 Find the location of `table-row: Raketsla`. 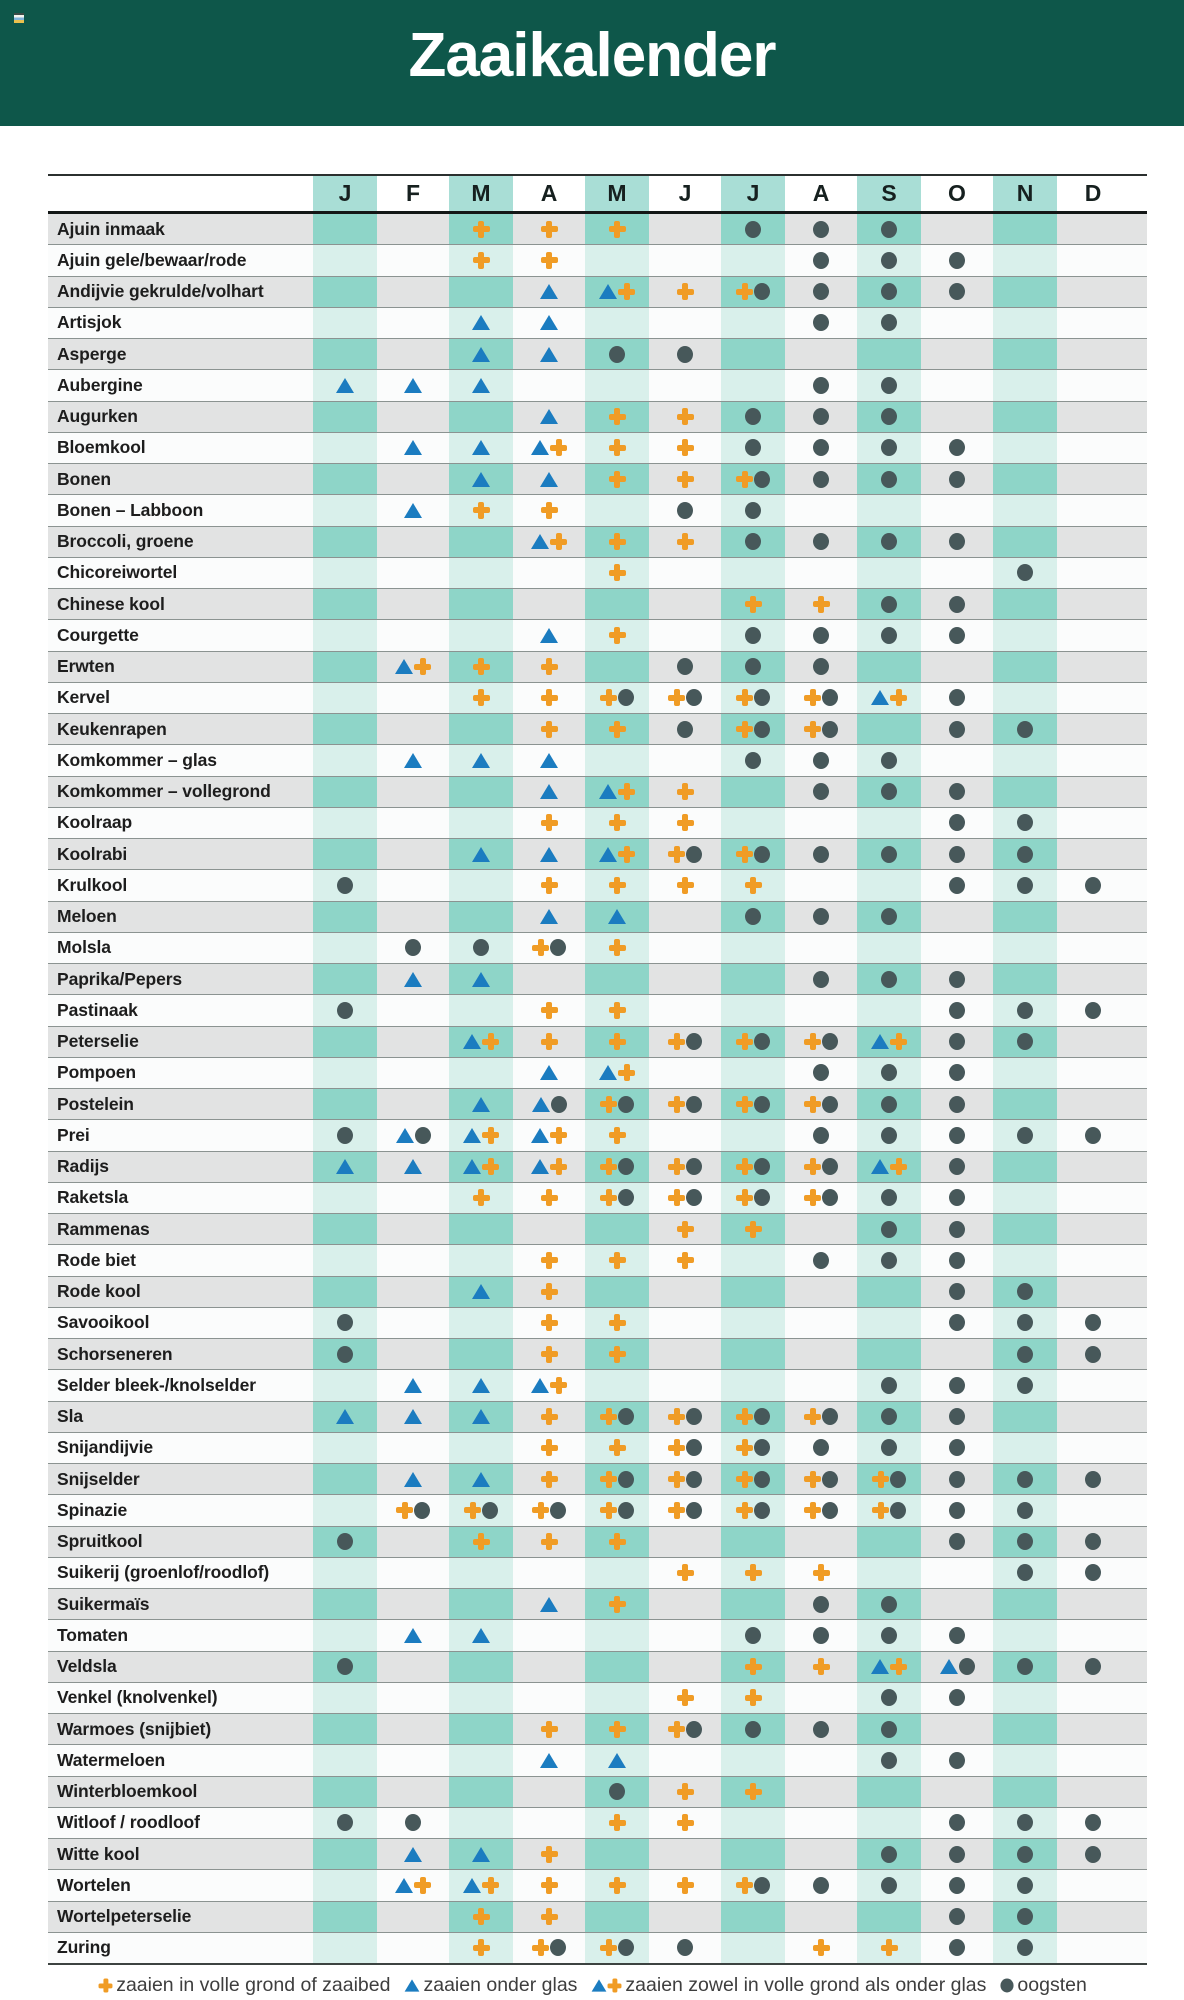

table-row: Raketsla is located at coordinates (597, 1198).